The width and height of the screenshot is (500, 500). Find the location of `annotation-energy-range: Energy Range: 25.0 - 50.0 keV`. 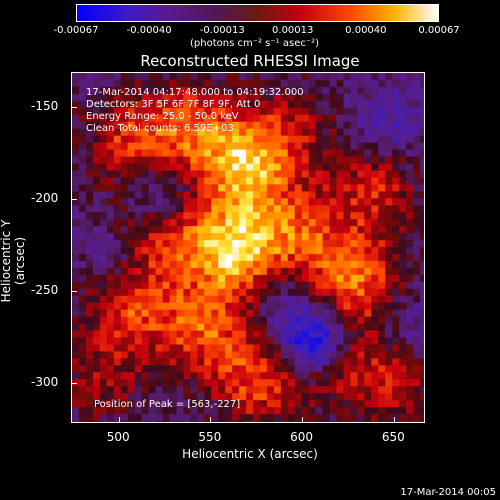

annotation-energy-range: Energy Range: 25.0 - 50.0 keV is located at coordinates (162, 116).